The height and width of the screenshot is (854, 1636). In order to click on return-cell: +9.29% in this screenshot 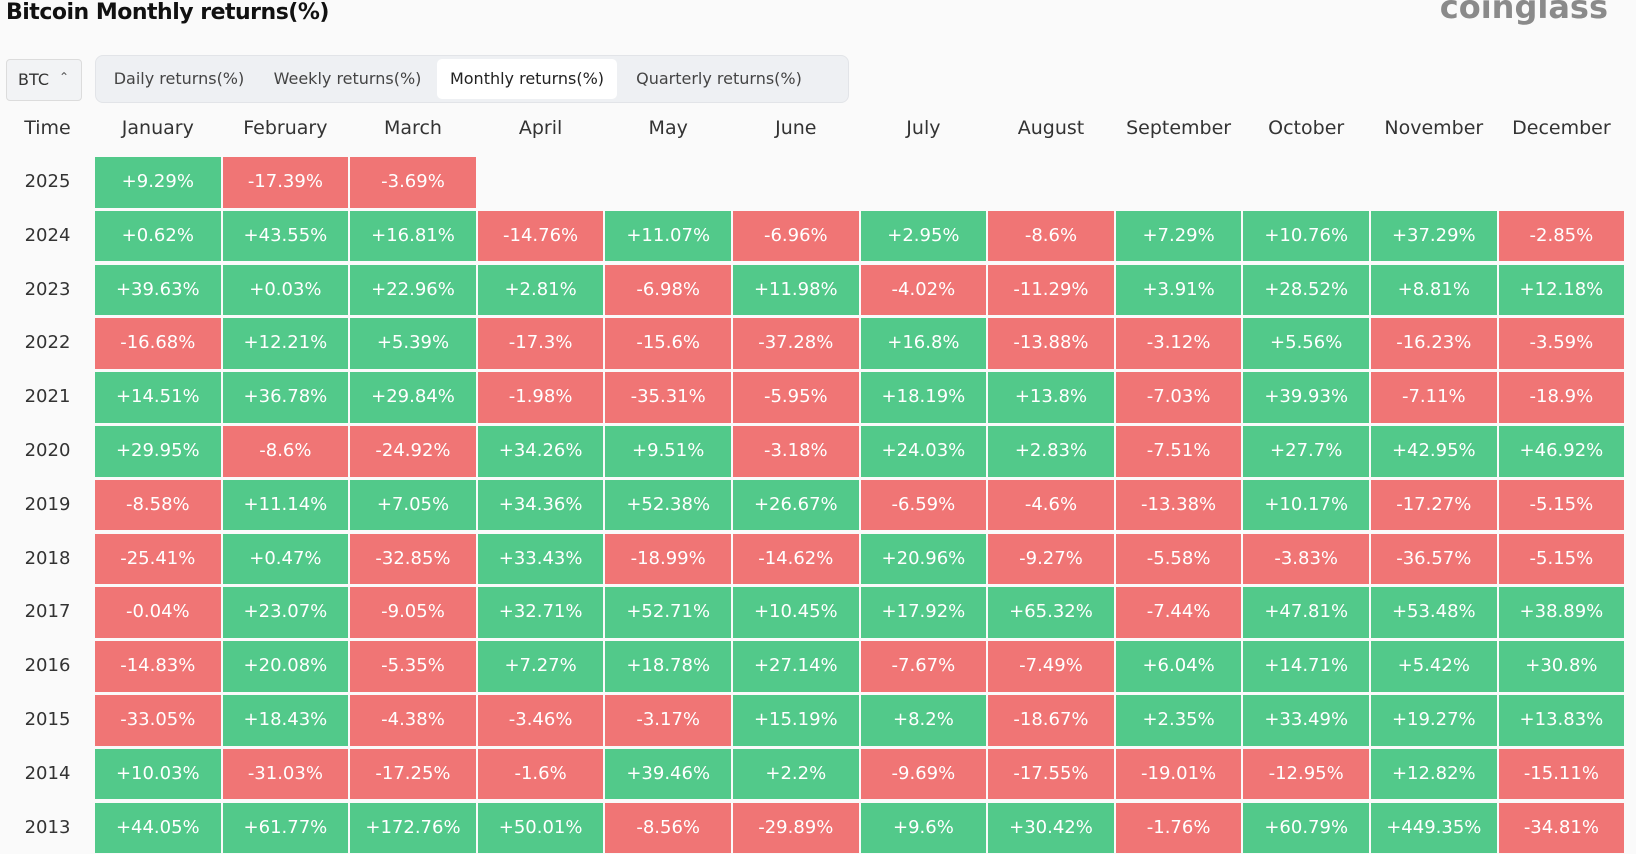, I will do `click(158, 182)`.